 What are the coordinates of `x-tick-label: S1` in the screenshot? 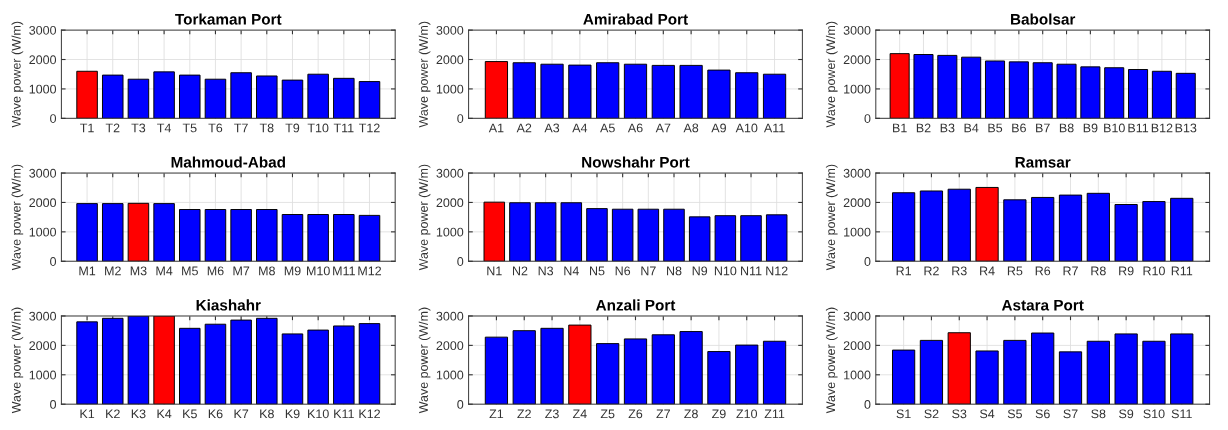 It's located at (903, 414).